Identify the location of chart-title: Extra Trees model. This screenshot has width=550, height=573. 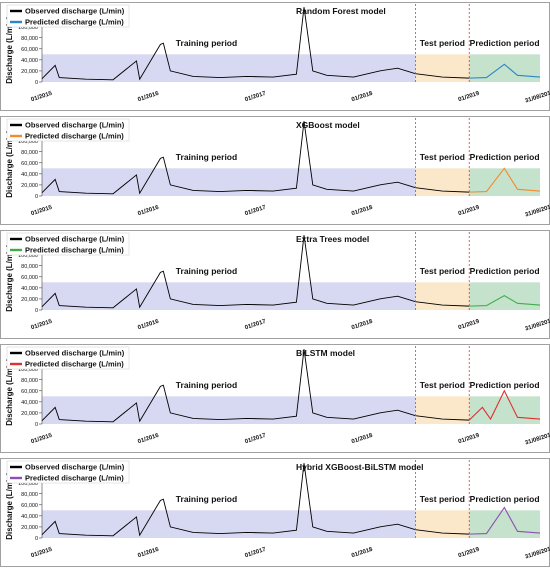
(332, 239).